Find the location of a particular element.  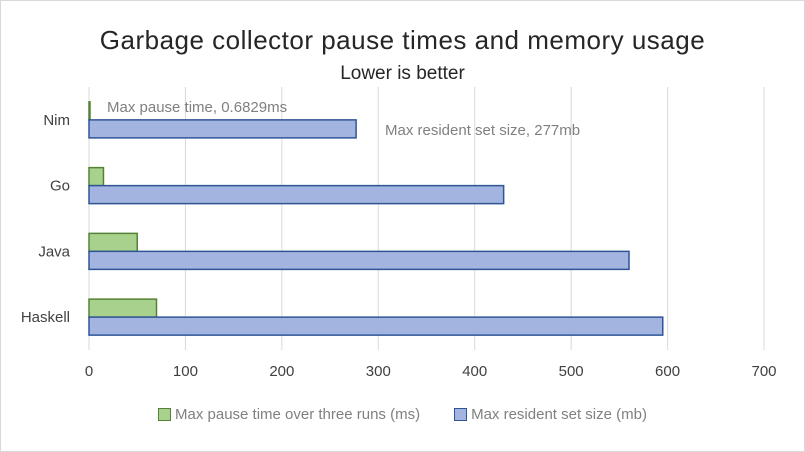

bar-rss-haskell is located at coordinates (376, 326).